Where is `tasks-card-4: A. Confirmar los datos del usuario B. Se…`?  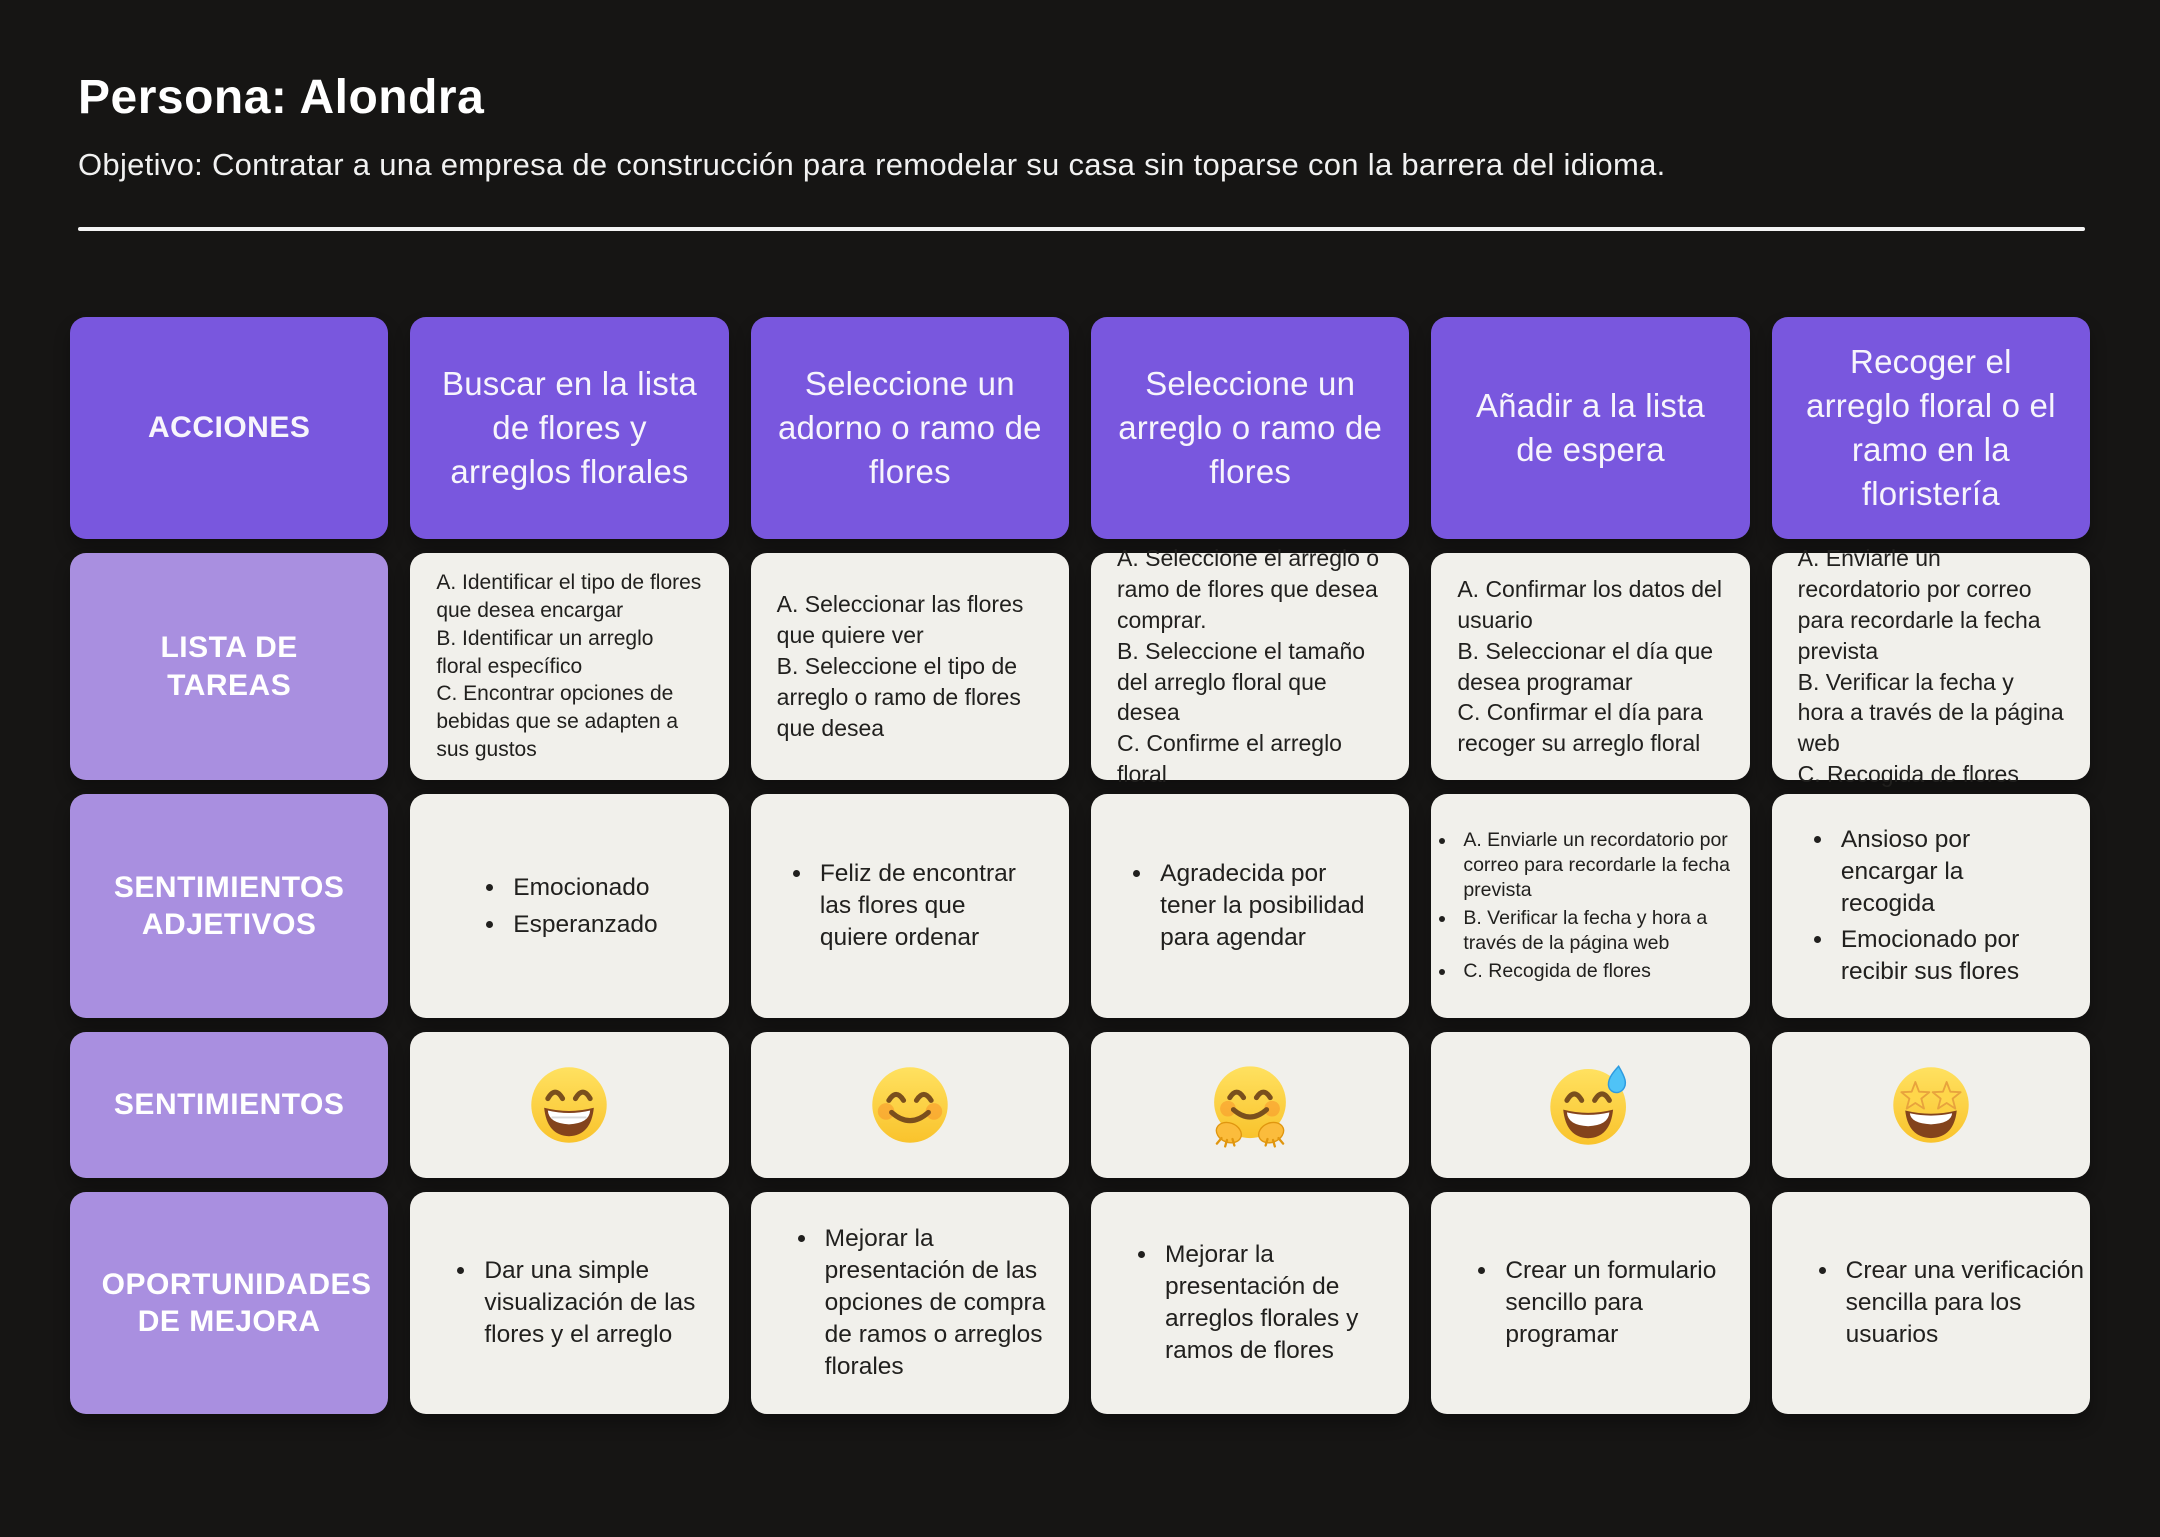 tasks-card-4: A. Confirmar los datos del usuario B. Se… is located at coordinates (1590, 666).